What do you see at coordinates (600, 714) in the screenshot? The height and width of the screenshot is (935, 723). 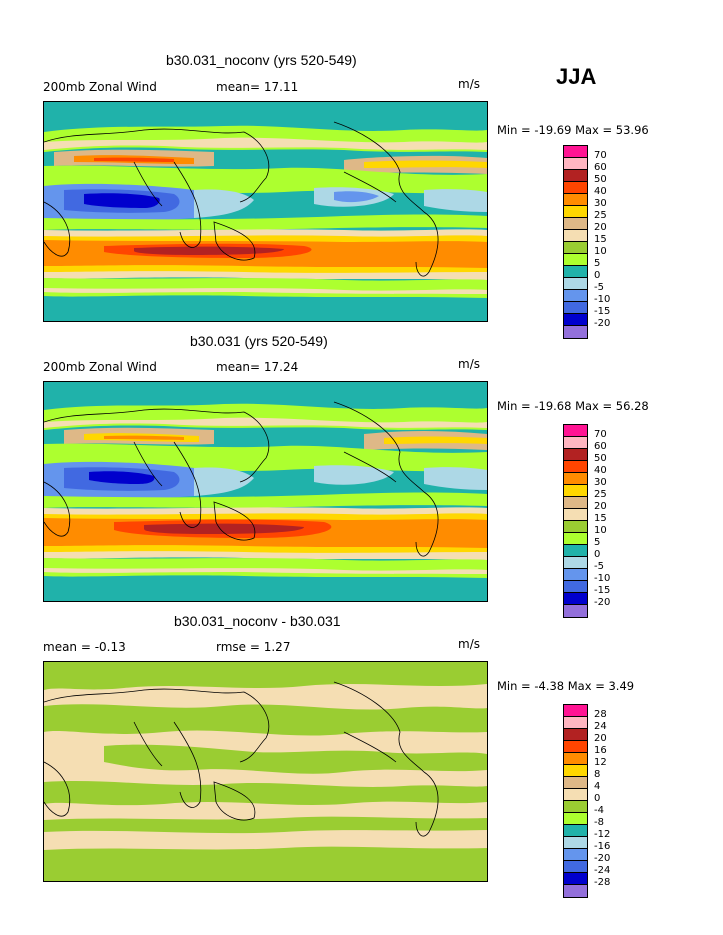 I see `colorbar-tick-label: 28` at bounding box center [600, 714].